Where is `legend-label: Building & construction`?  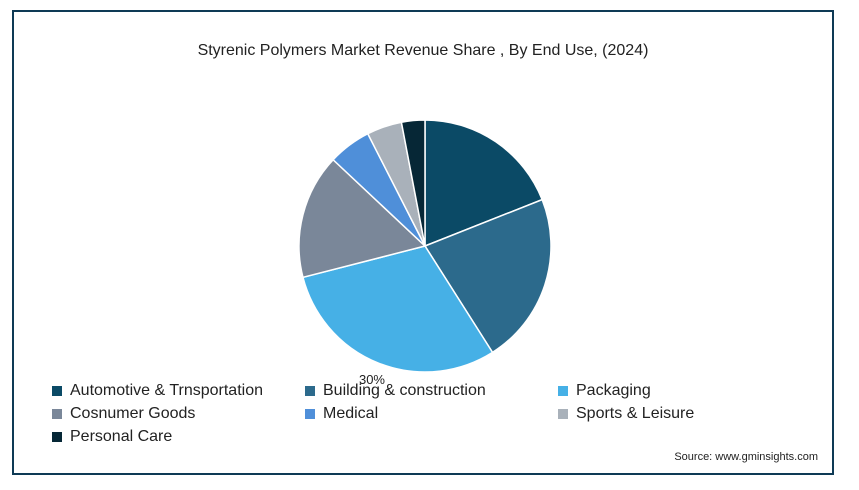
legend-label: Building & construction is located at coordinates (404, 390).